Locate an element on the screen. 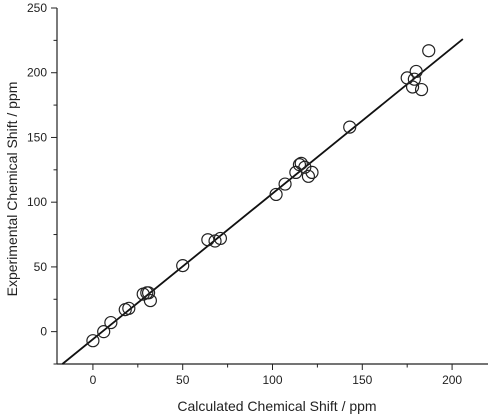  y-tick-label: 150 is located at coordinates (37, 137).